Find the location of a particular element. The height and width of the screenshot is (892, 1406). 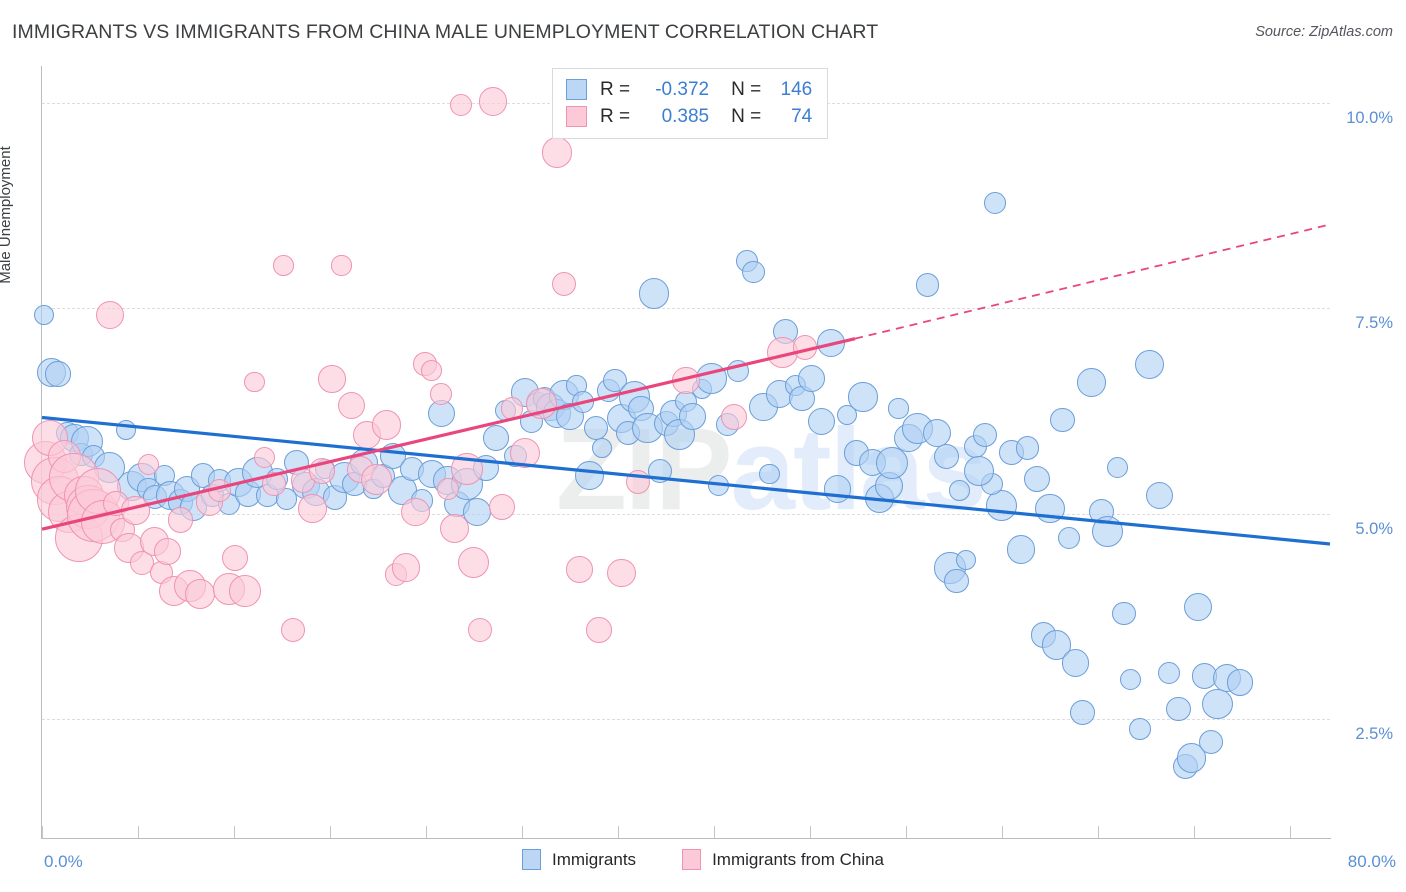

source-attribution: Source: ZipAtlas.com is located at coordinates (1324, 32).